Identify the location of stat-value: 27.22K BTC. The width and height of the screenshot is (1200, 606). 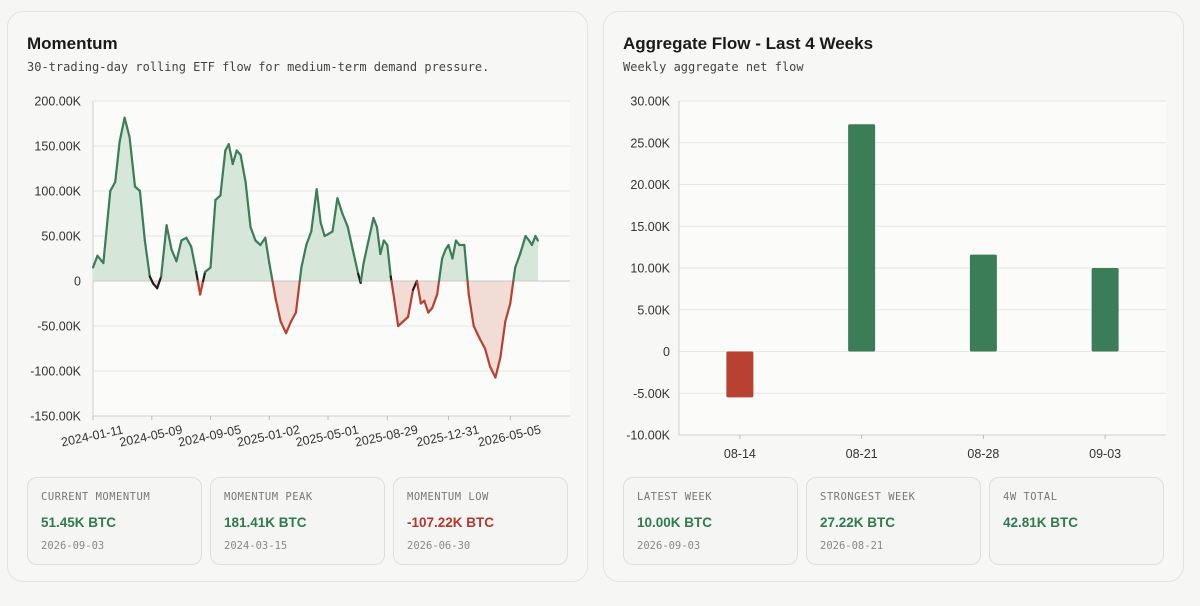
(858, 522).